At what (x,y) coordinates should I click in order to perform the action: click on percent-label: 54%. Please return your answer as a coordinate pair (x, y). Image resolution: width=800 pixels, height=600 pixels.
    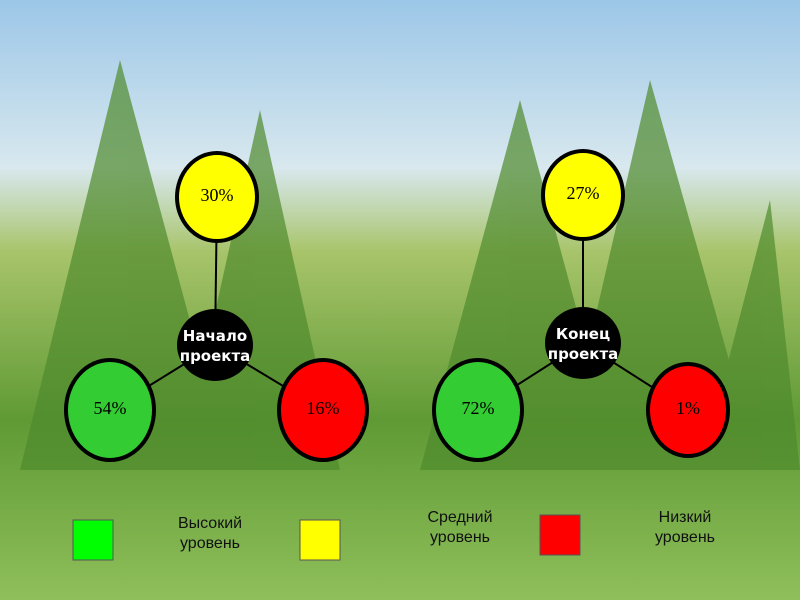
    Looking at the image, I should click on (110, 408).